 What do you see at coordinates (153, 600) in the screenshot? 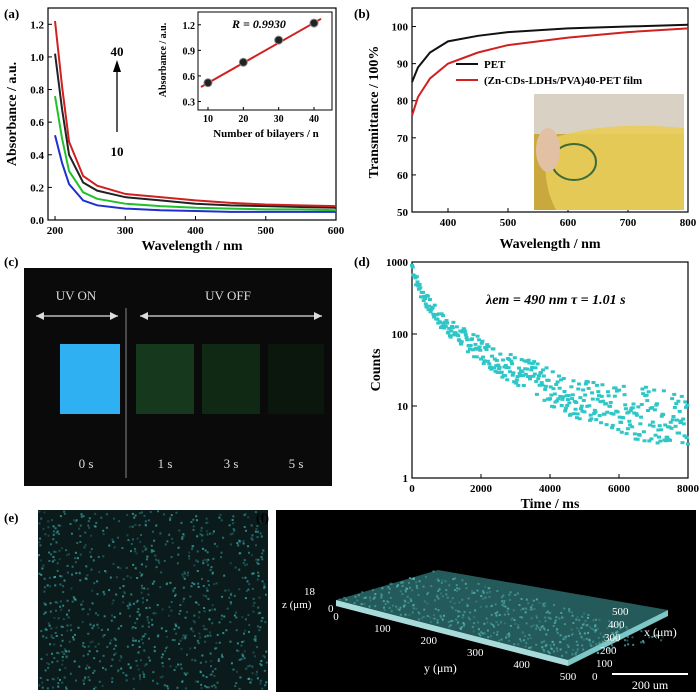
I see `panel-e-image` at bounding box center [153, 600].